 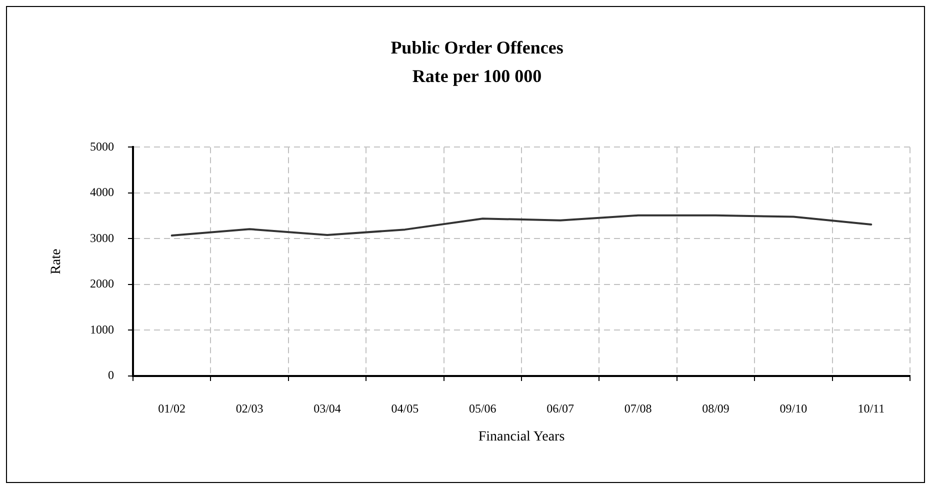 I want to click on y-tick-label: 0, so click(x=111, y=375).